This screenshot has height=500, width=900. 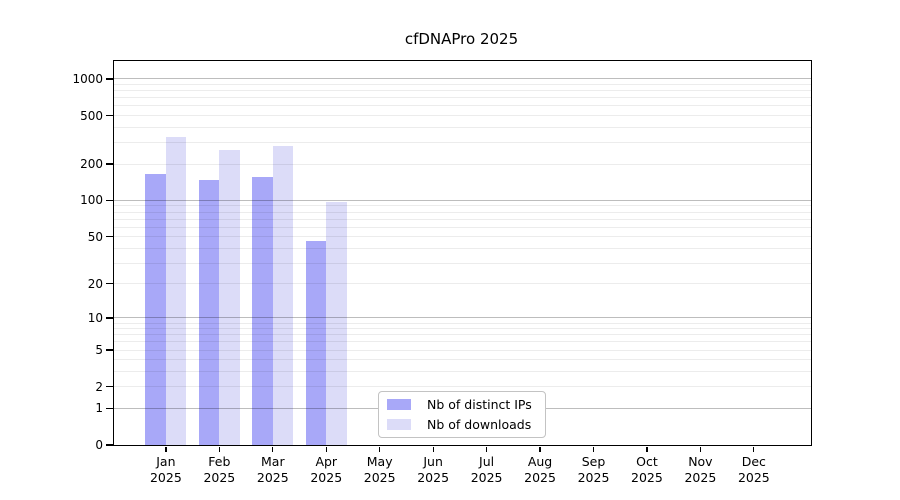 I want to click on y-tick-label: 500, so click(x=91, y=115).